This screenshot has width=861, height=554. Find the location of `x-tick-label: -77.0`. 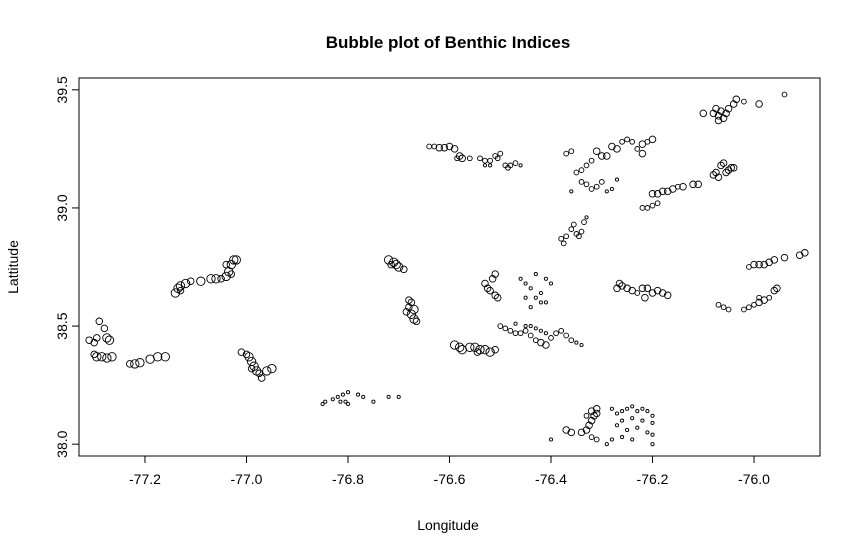

x-tick-label: -77.0 is located at coordinates (247, 479).